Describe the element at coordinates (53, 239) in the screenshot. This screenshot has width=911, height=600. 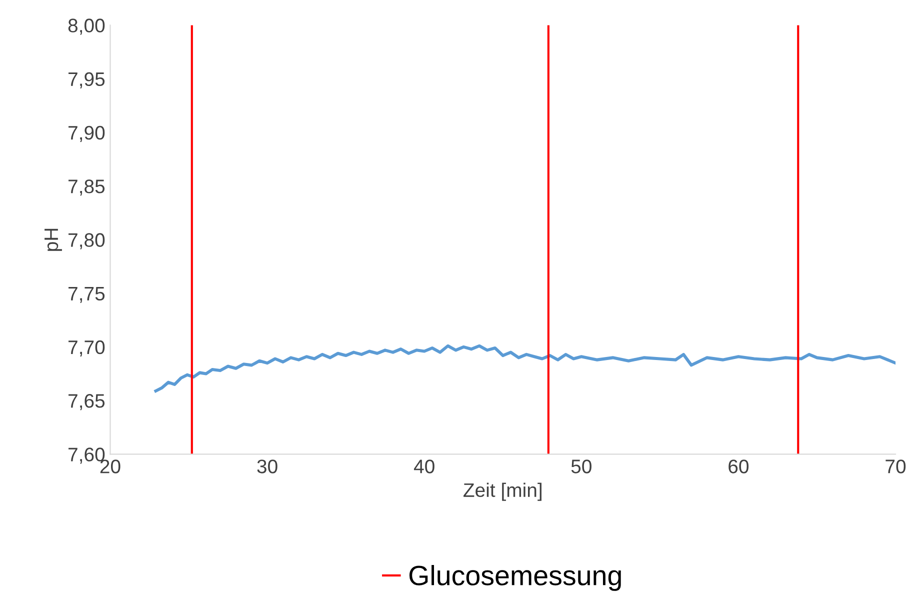
I see `y-axis-title: pH` at that location.